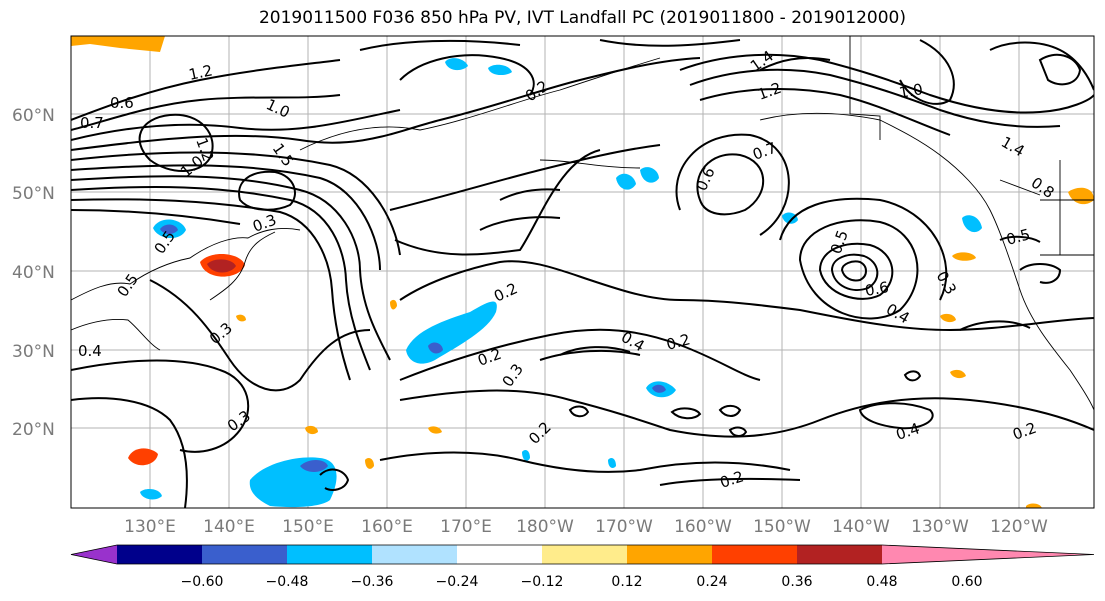 The width and height of the screenshot is (1105, 601). I want to click on lat-label-60n: 60°N, so click(33, 116).